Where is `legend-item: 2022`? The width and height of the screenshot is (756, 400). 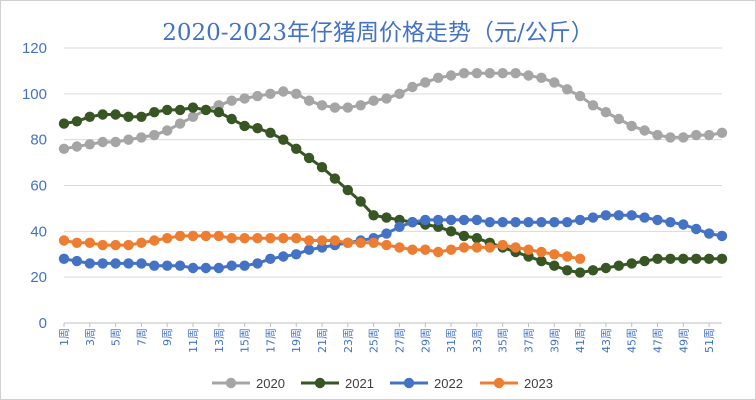
legend-item: 2022 is located at coordinates (426, 383).